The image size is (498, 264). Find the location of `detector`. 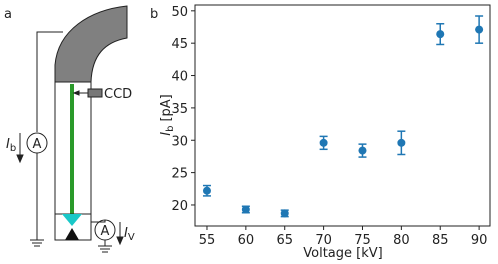

detector is located at coordinates (72, 234).